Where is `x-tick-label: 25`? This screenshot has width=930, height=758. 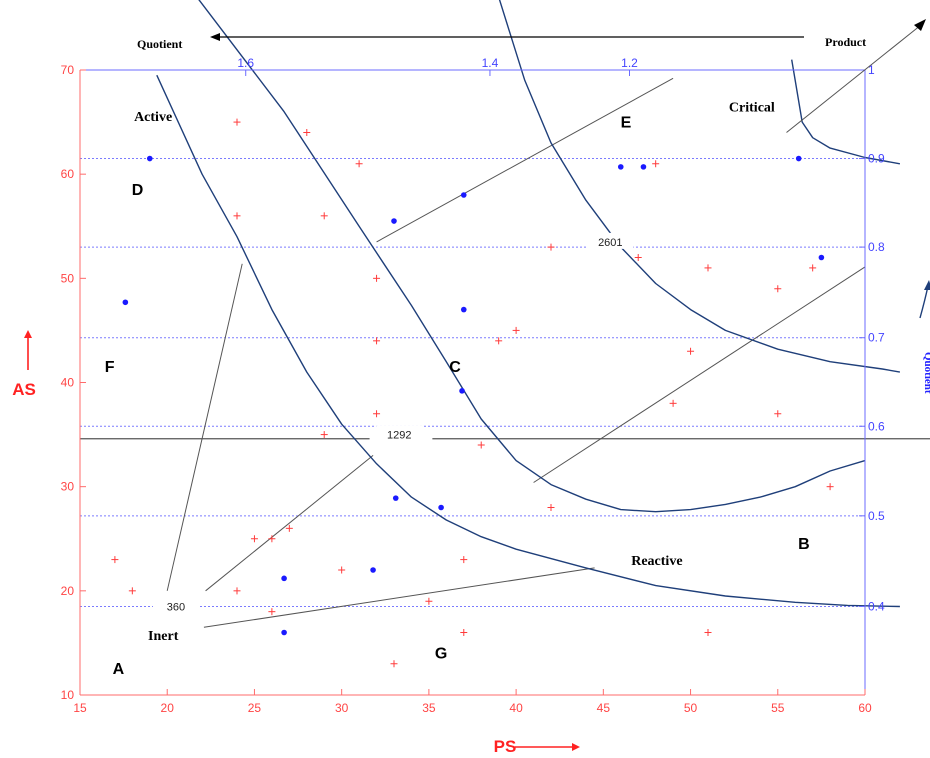 x-tick-label: 25 is located at coordinates (255, 708).